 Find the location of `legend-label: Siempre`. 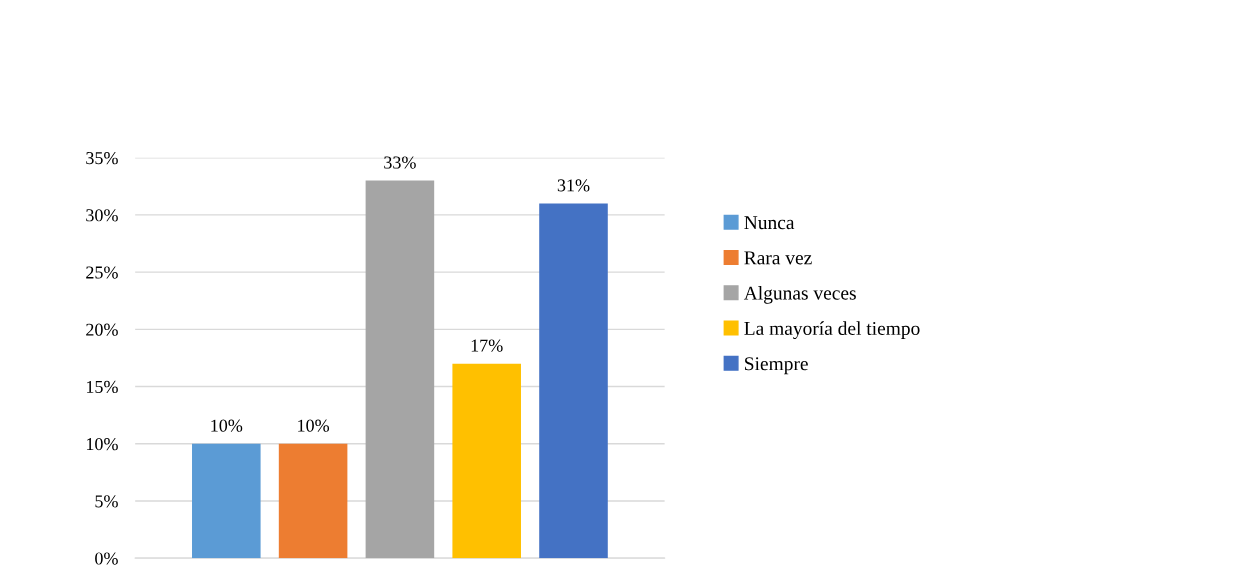

legend-label: Siempre is located at coordinates (776, 366).